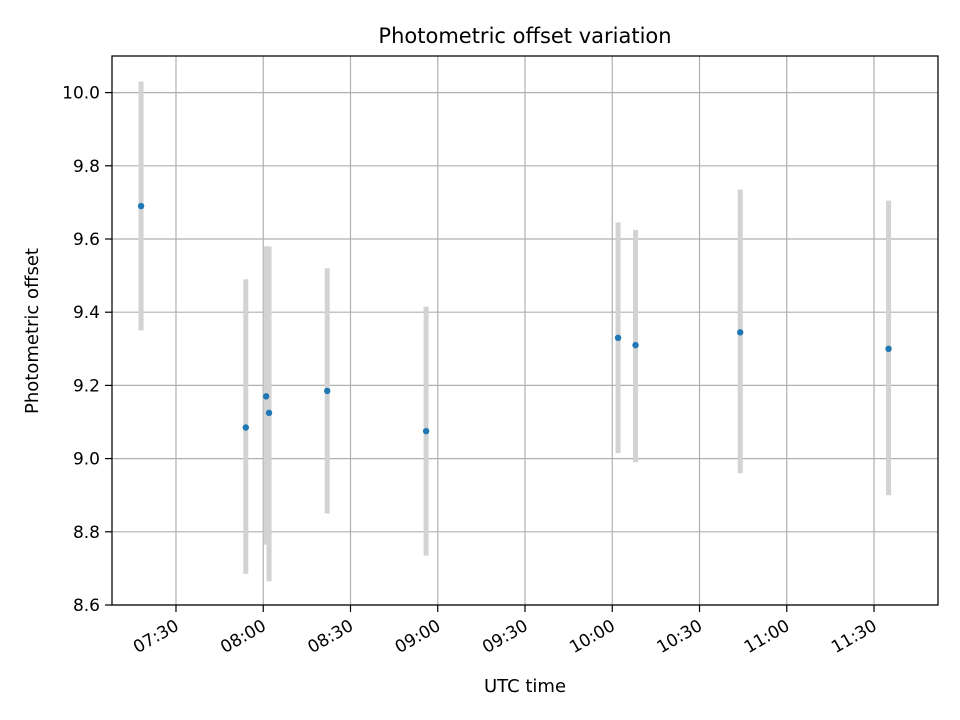 The height and width of the screenshot is (720, 960). What do you see at coordinates (86, 167) in the screenshot?
I see `y-tick-label: 9.8` at bounding box center [86, 167].